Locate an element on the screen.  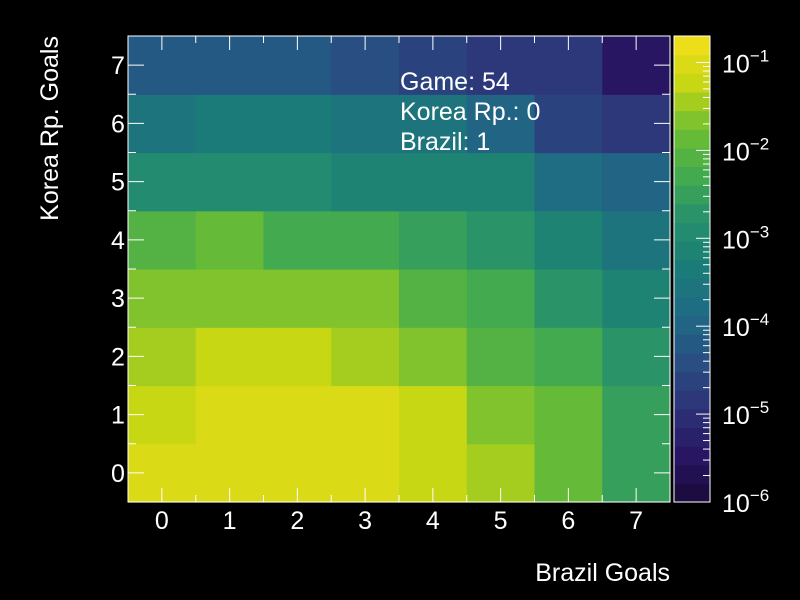
y-tick-label: 4 is located at coordinates (118, 241).